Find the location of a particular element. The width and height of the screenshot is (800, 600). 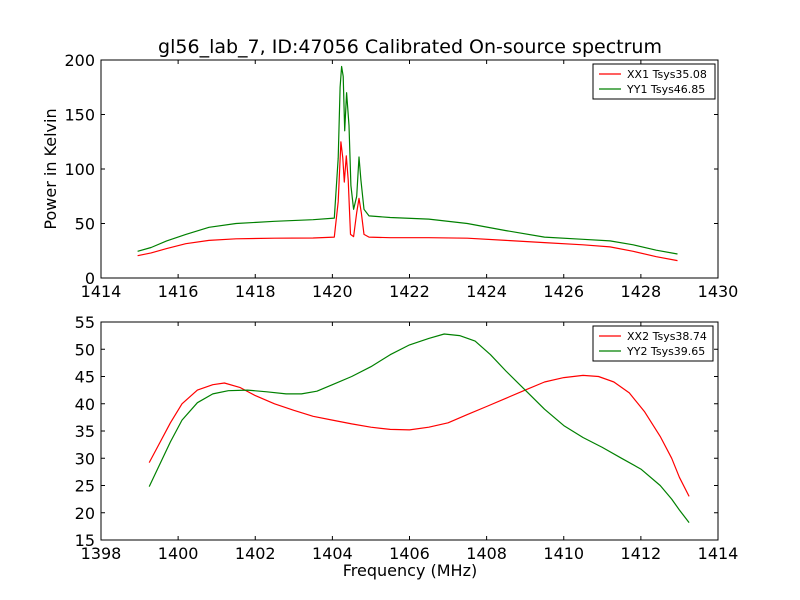

legend-label: YY1 Tsys46.85 is located at coordinates (665, 89).